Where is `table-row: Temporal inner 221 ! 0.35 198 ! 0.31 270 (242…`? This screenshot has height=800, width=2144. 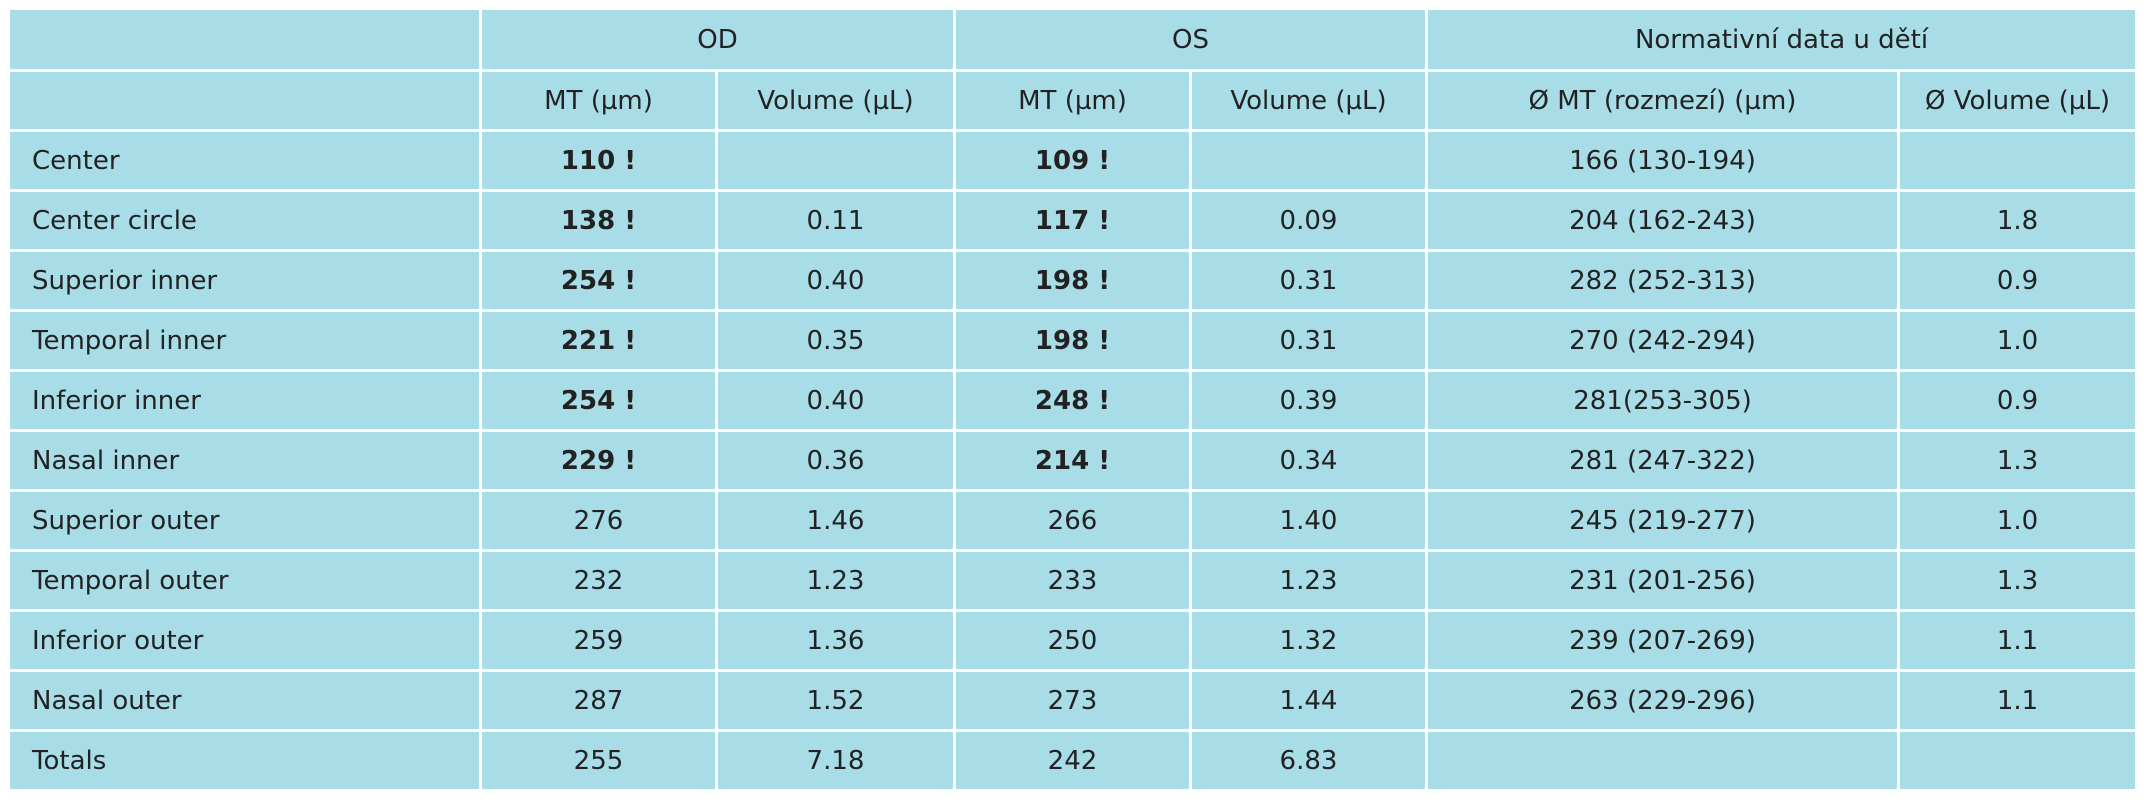
table-row: Temporal inner 221 ! 0.35 198 ! 0.31 270 (242… is located at coordinates (1072, 340).